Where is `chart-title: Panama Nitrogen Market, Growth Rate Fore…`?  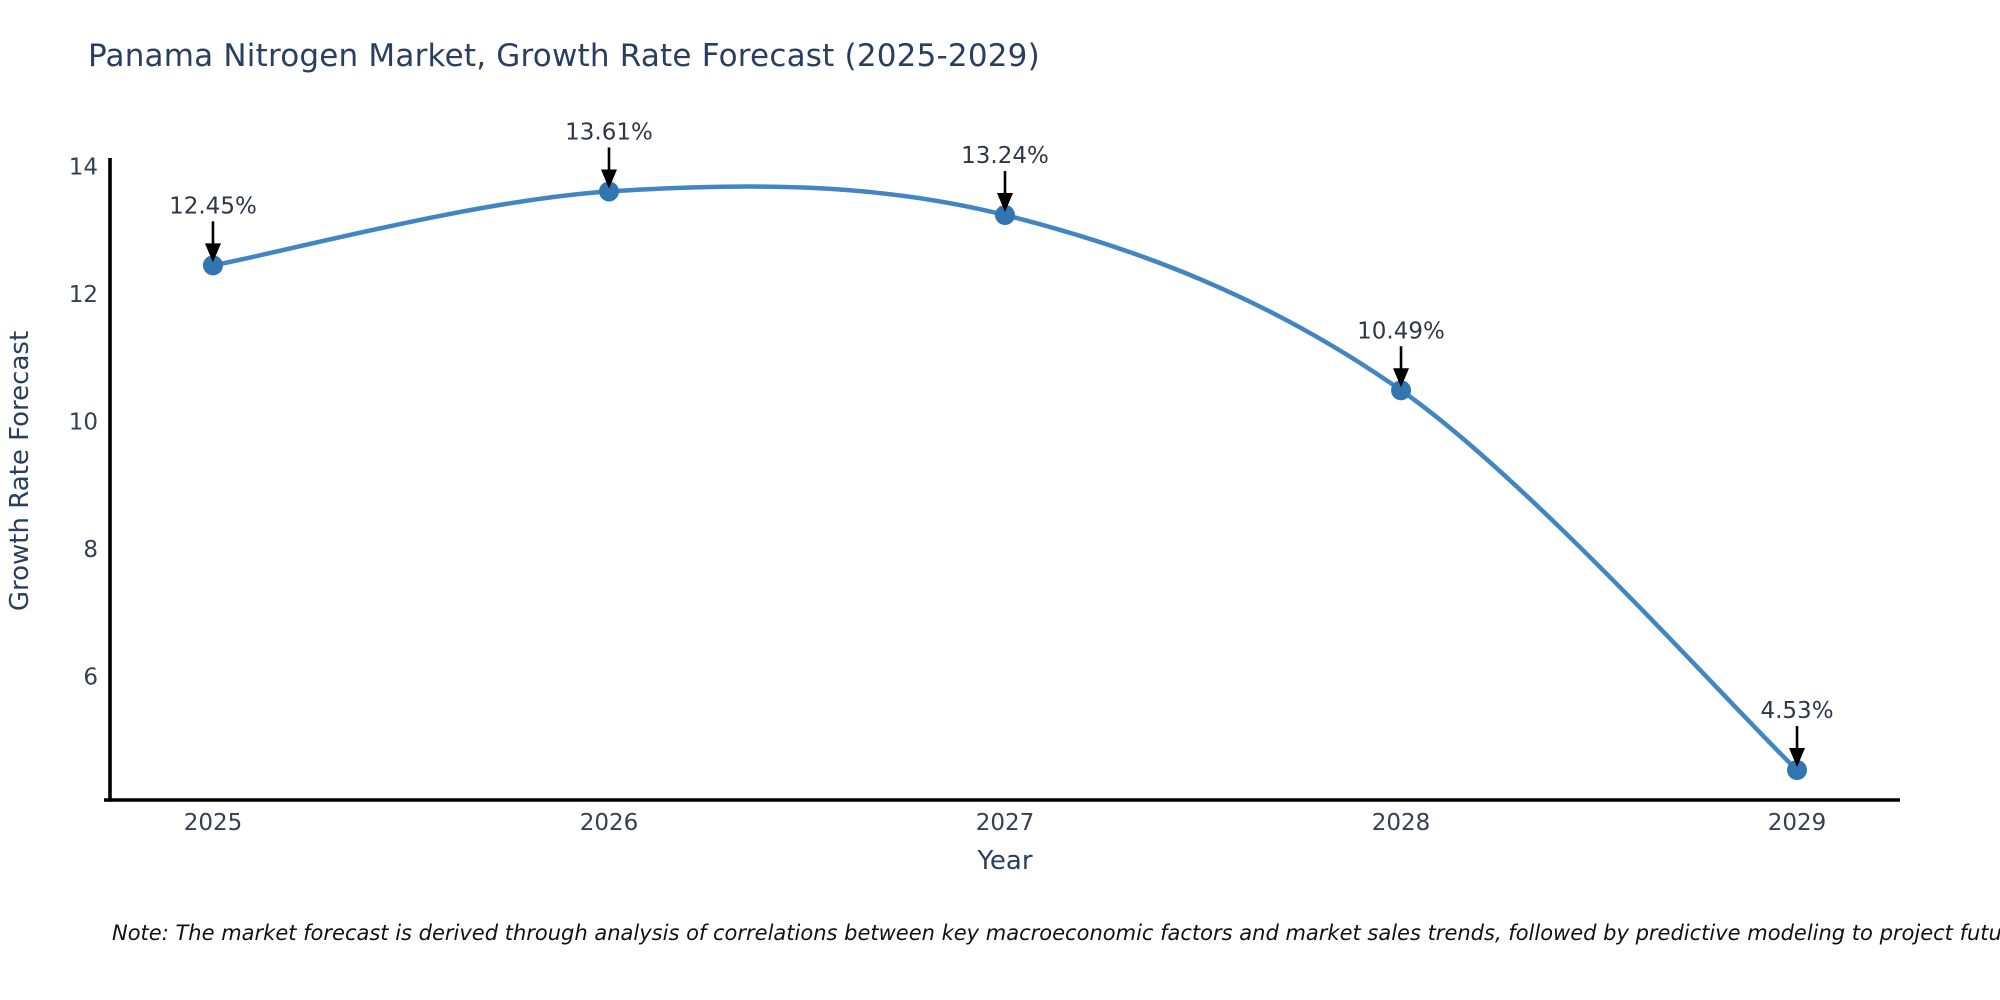
chart-title: Panama Nitrogen Market, Growth Rate Fore… is located at coordinates (564, 56).